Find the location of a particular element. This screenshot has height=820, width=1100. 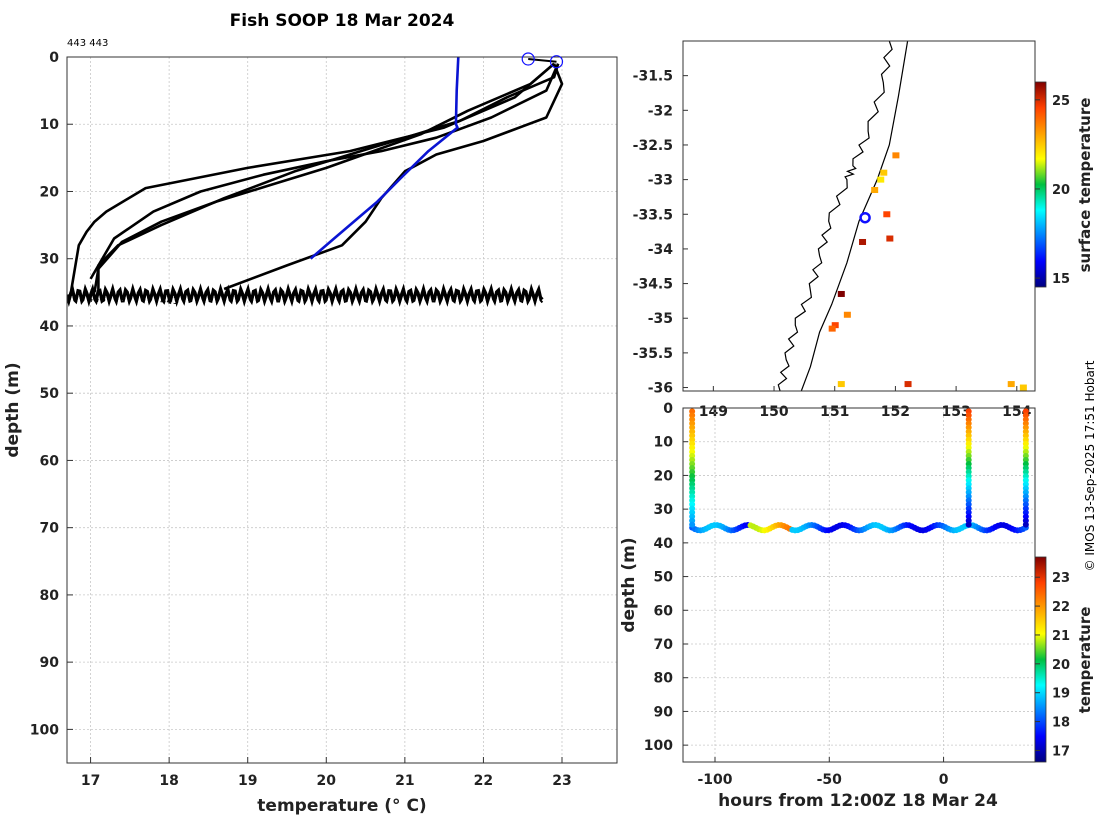

section-xtick-label: 0 is located at coordinates (944, 780).